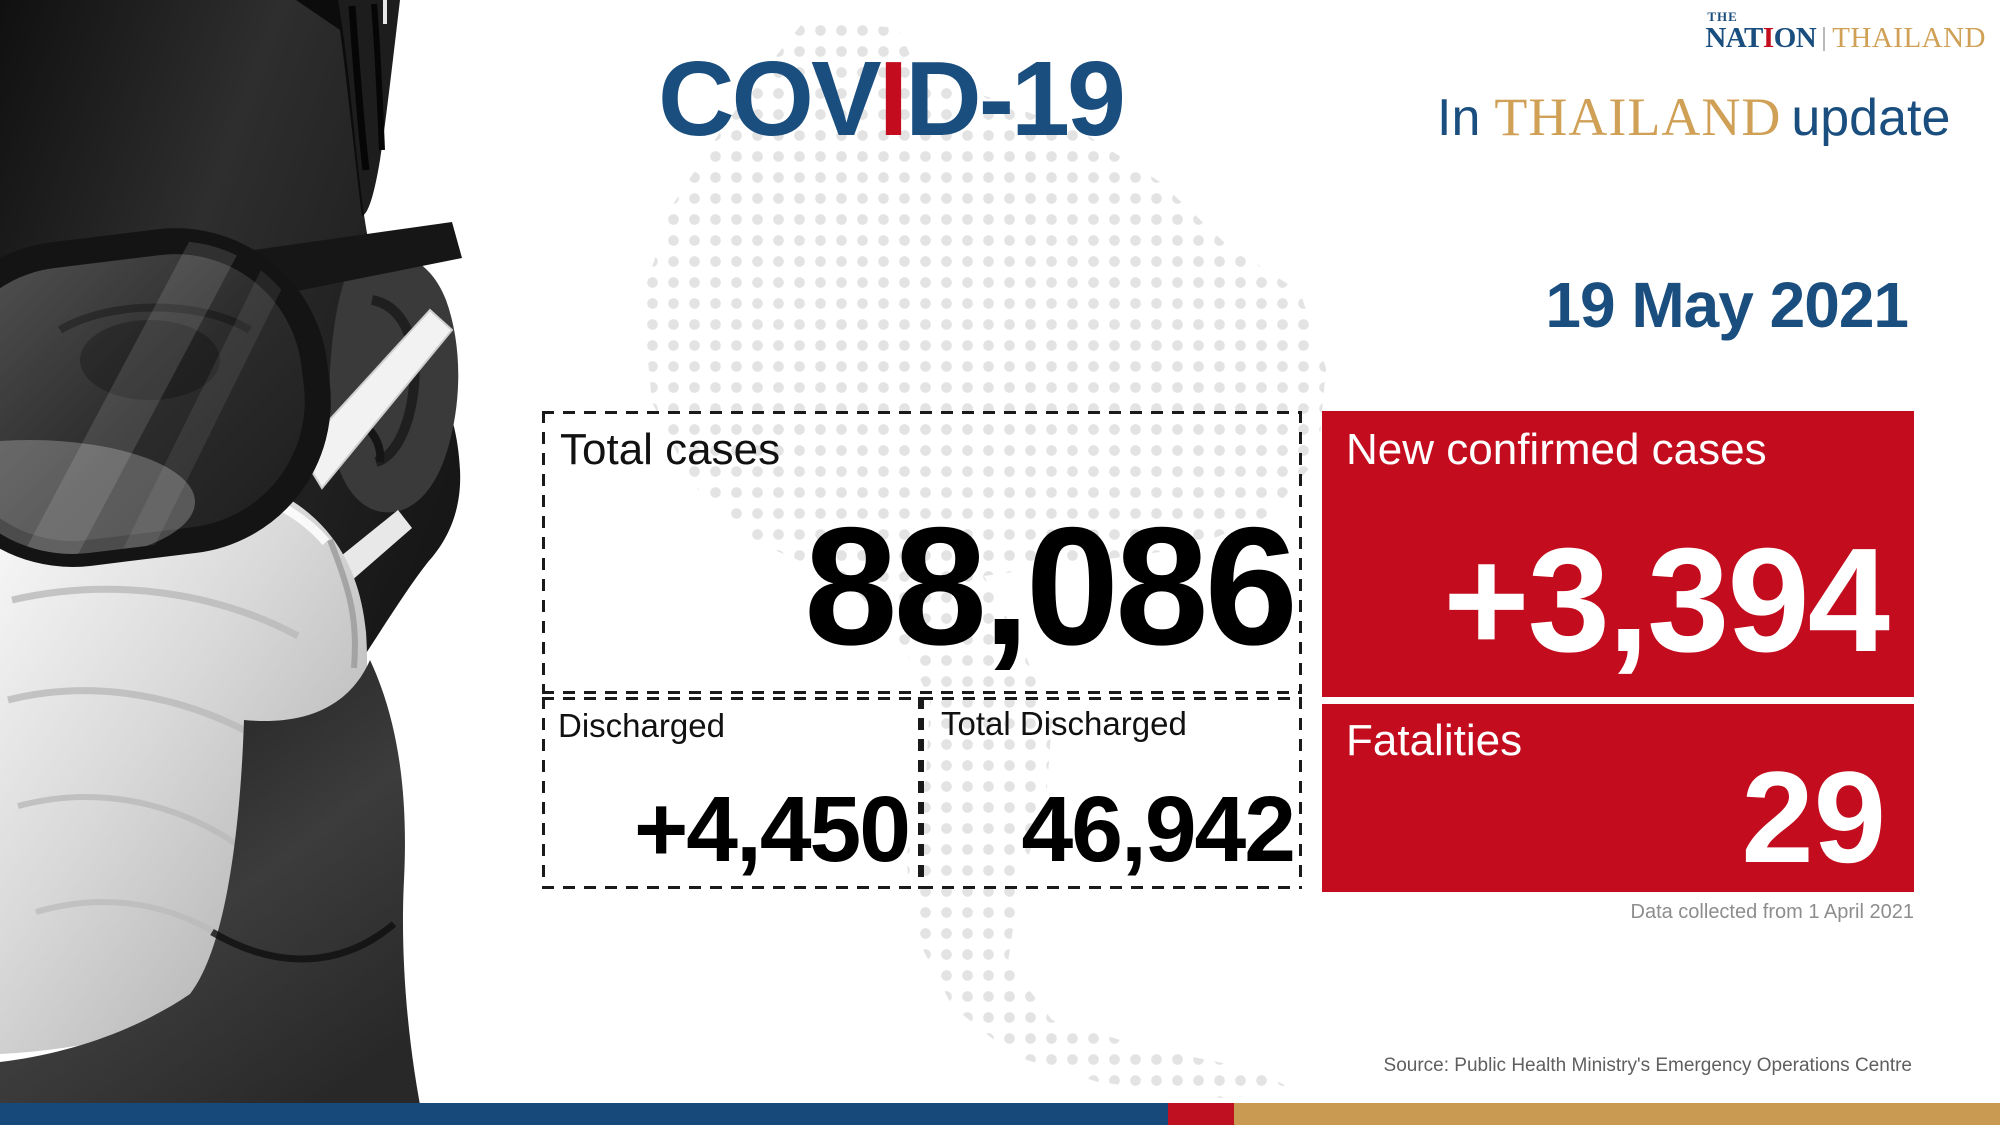 The image size is (2000, 1125). What do you see at coordinates (772, 829) in the screenshot?
I see `discharged-value: +4,450` at bounding box center [772, 829].